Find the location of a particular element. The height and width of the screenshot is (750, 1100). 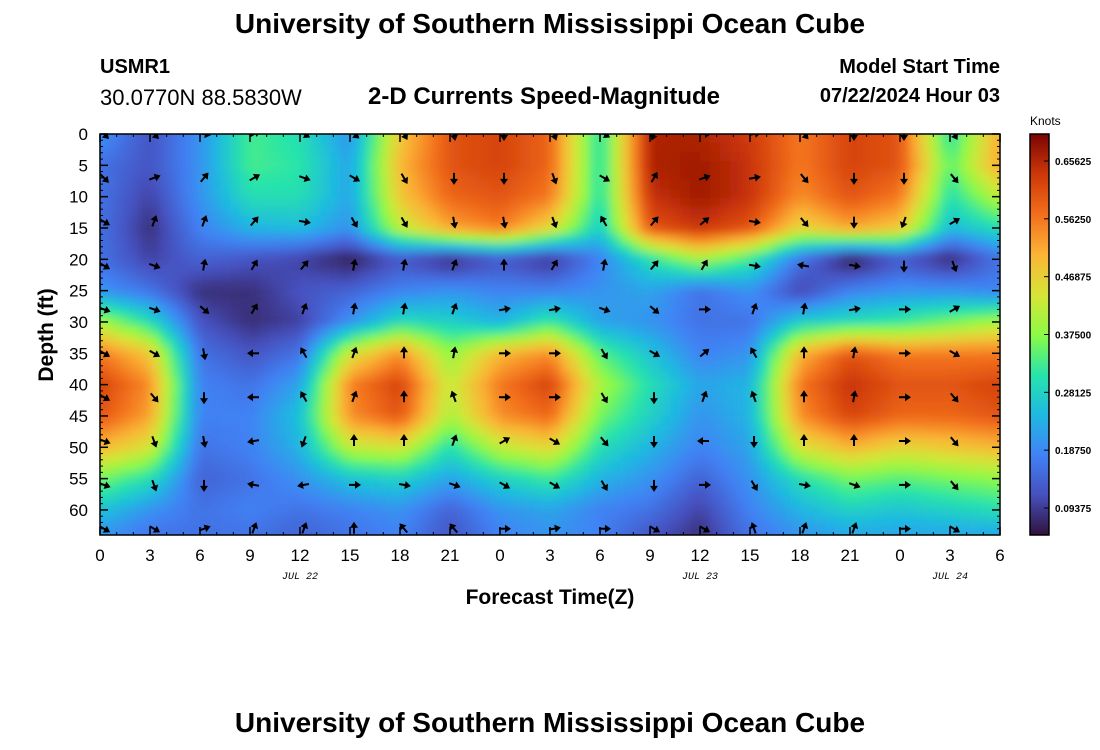

y-tick-label: 35 is located at coordinates (78, 353).